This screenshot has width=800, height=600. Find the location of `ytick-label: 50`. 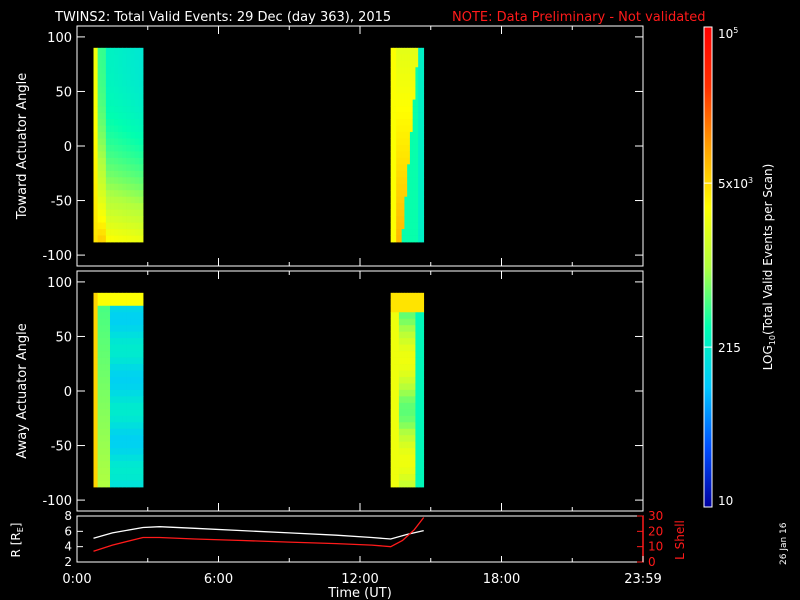

ytick-label: 50 is located at coordinates (63, 92).